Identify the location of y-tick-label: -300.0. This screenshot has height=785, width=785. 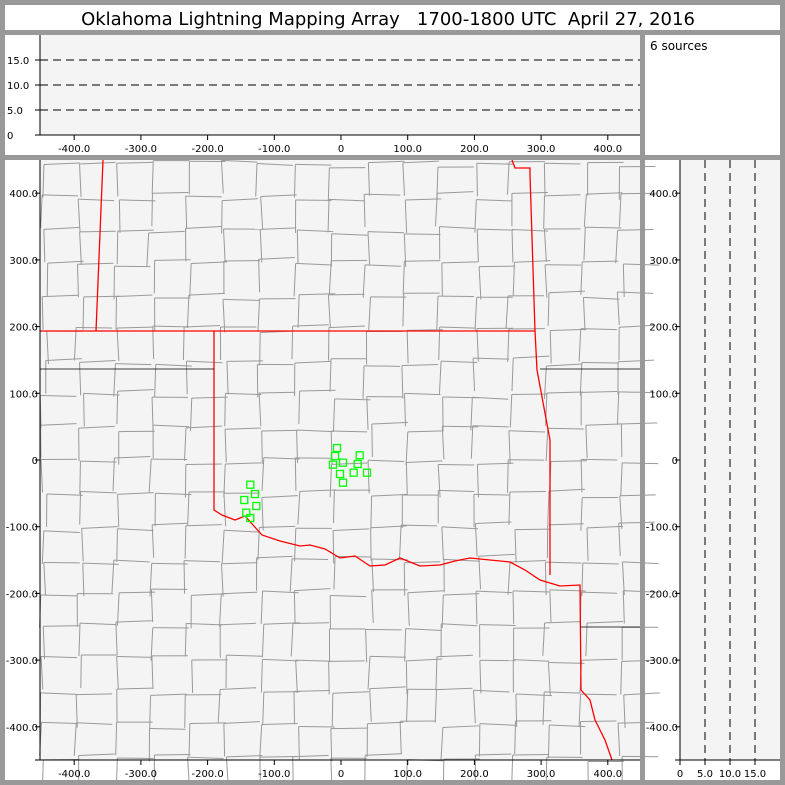
(22, 661).